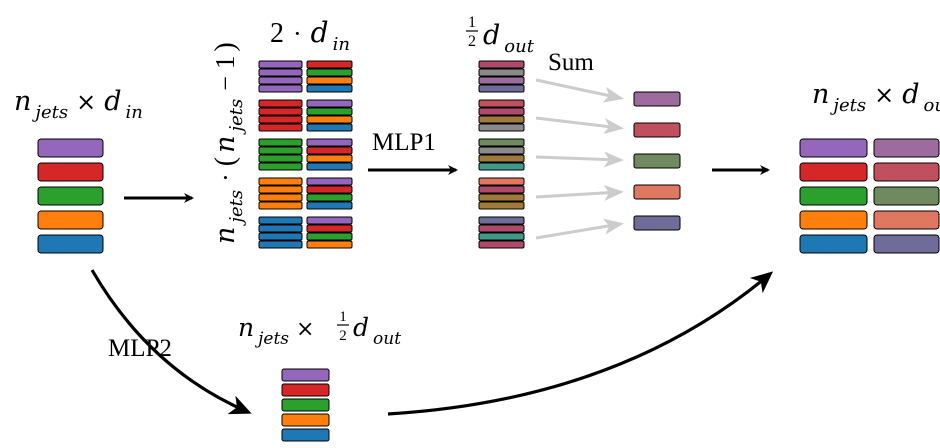 Image resolution: width=940 pixels, height=448 pixels. I want to click on sum-arrows, so click(579, 159).